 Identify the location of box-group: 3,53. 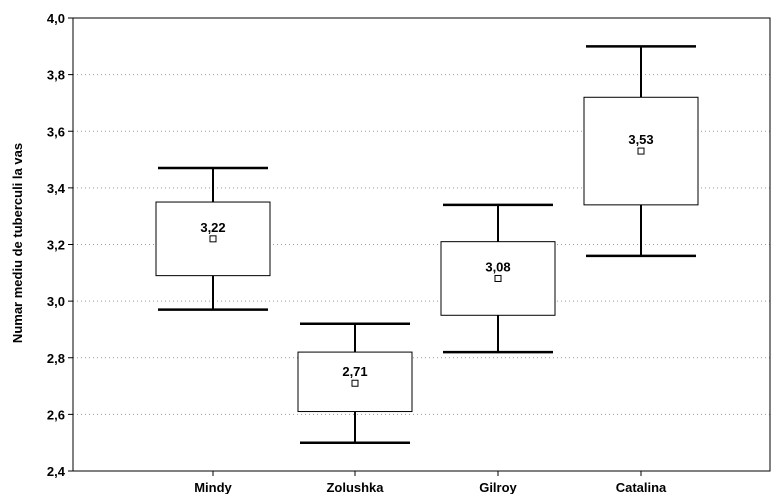
(641, 151).